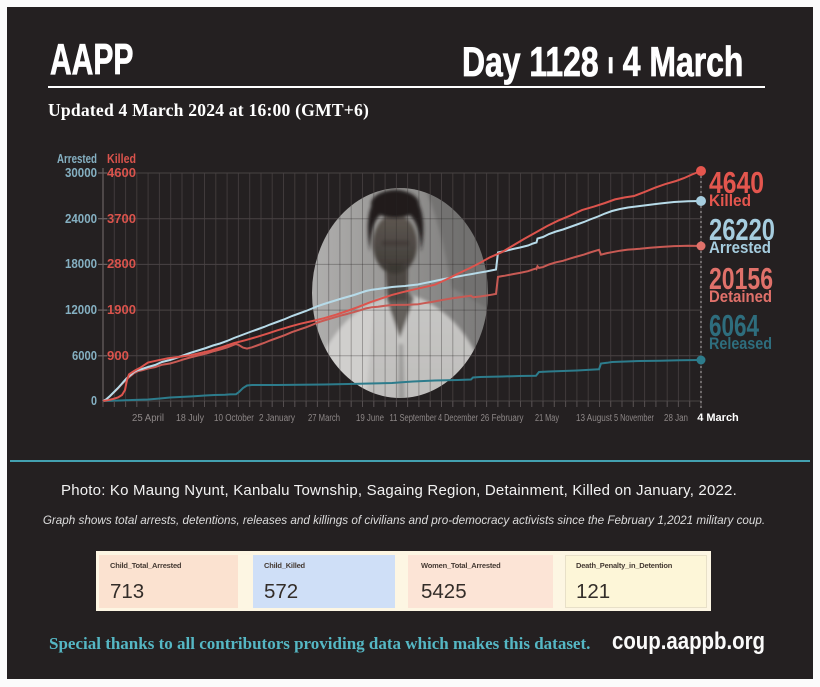 Image resolution: width=820 pixels, height=687 pixels. What do you see at coordinates (676, 418) in the screenshot?
I see `svg-text: 28 Jan` at bounding box center [676, 418].